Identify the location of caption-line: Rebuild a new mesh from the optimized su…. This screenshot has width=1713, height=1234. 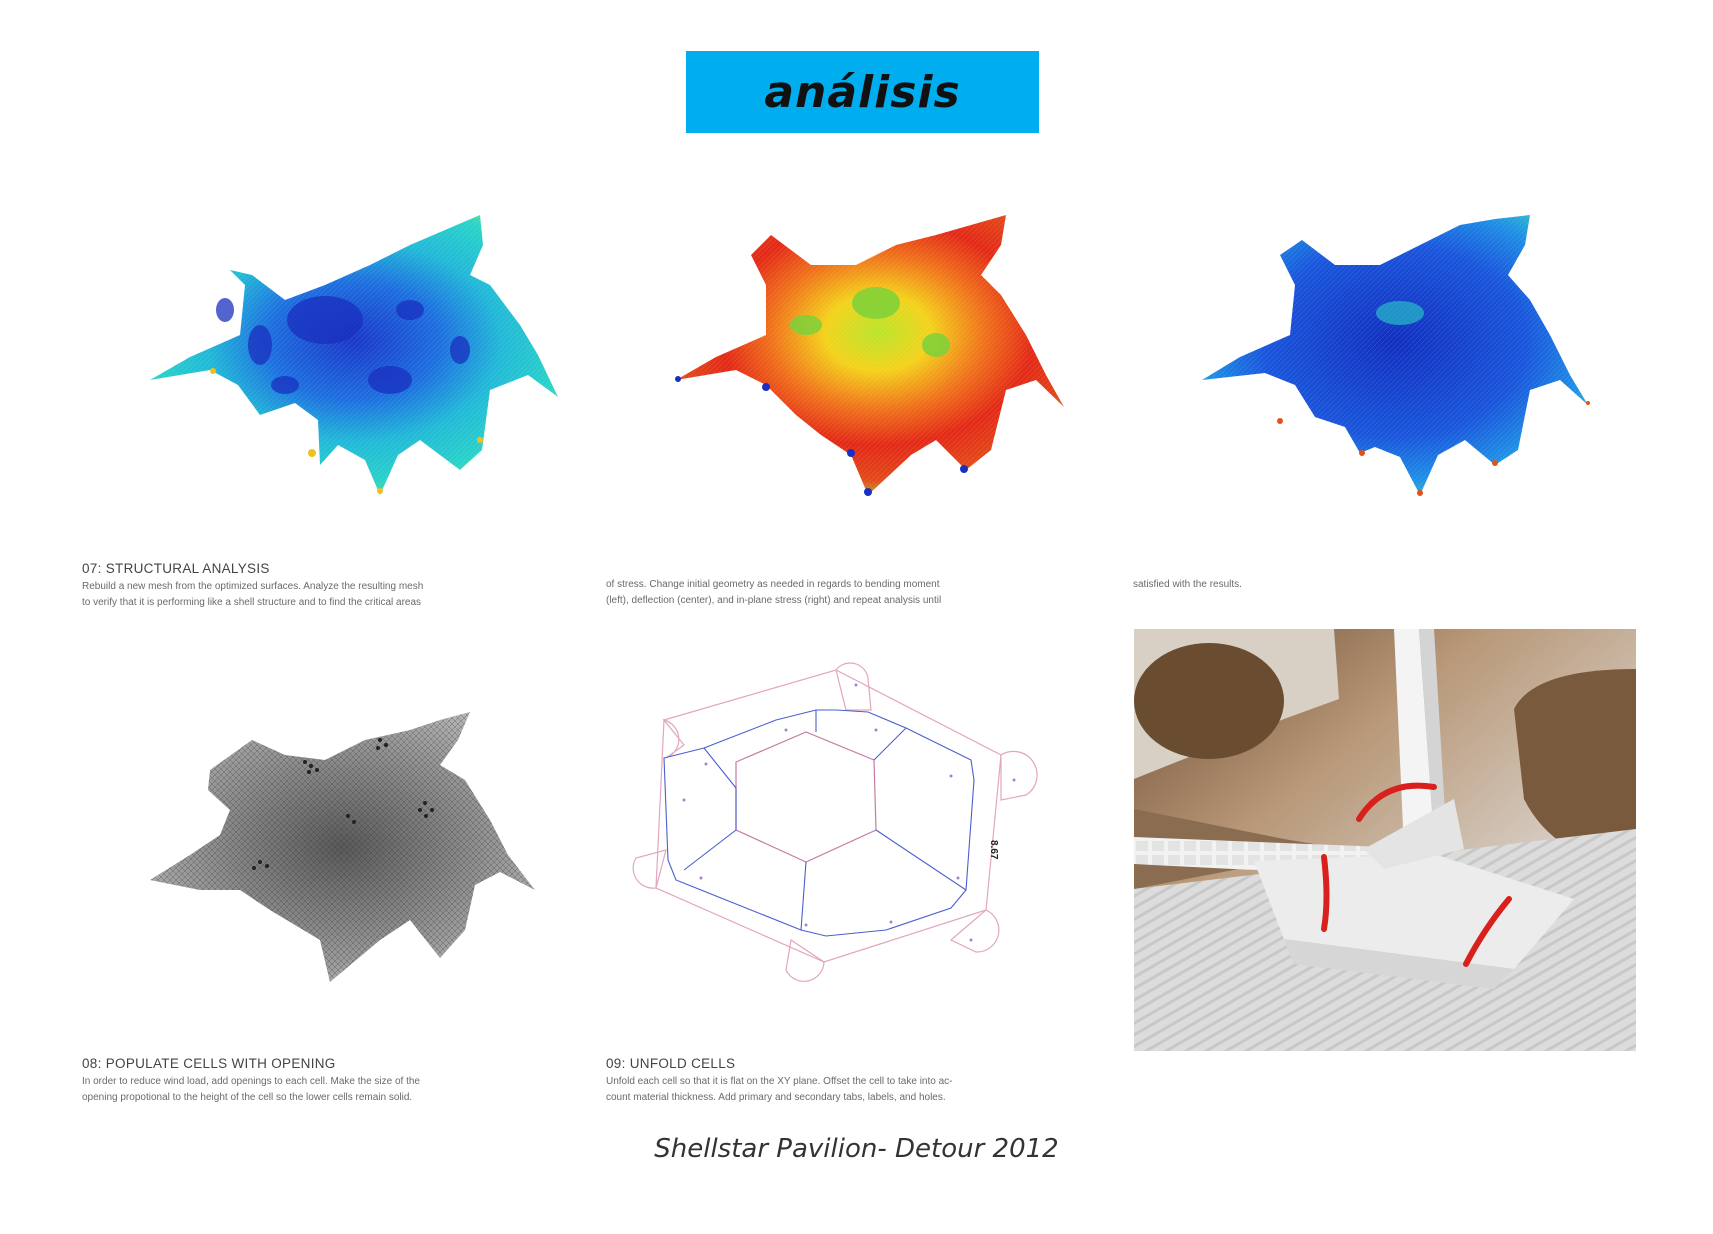
(253, 586).